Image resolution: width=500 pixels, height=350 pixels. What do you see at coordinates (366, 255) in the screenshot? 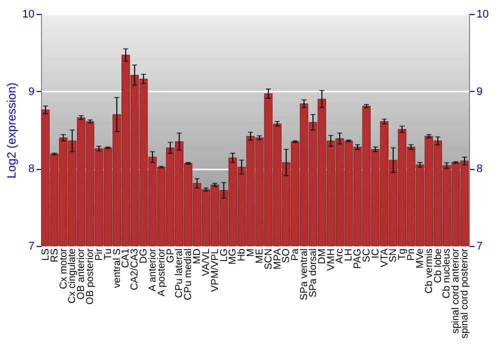
I see `x-tick-label: SC` at bounding box center [366, 255].